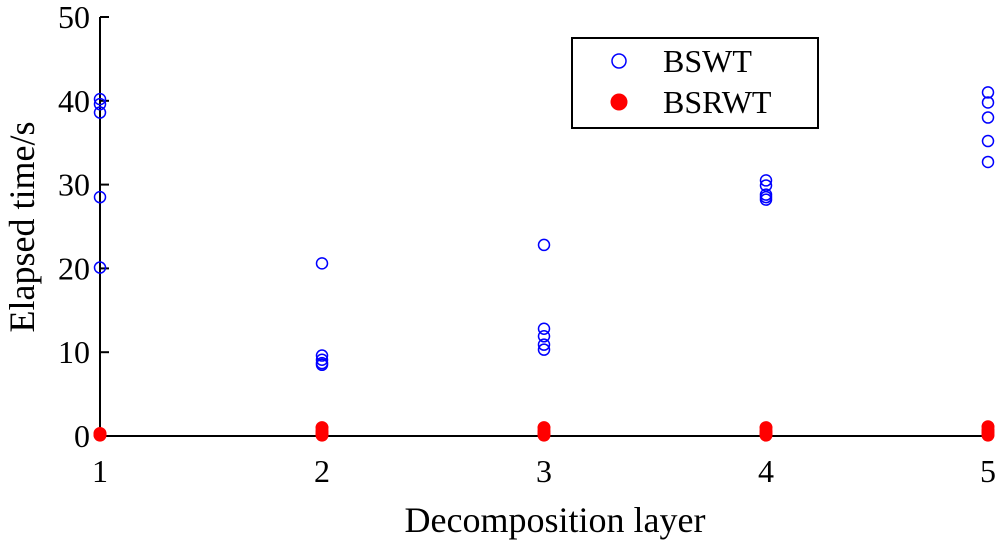 Image resolution: width=1000 pixels, height=552 pixels. I want to click on x-tick-label: 5, so click(988, 471).